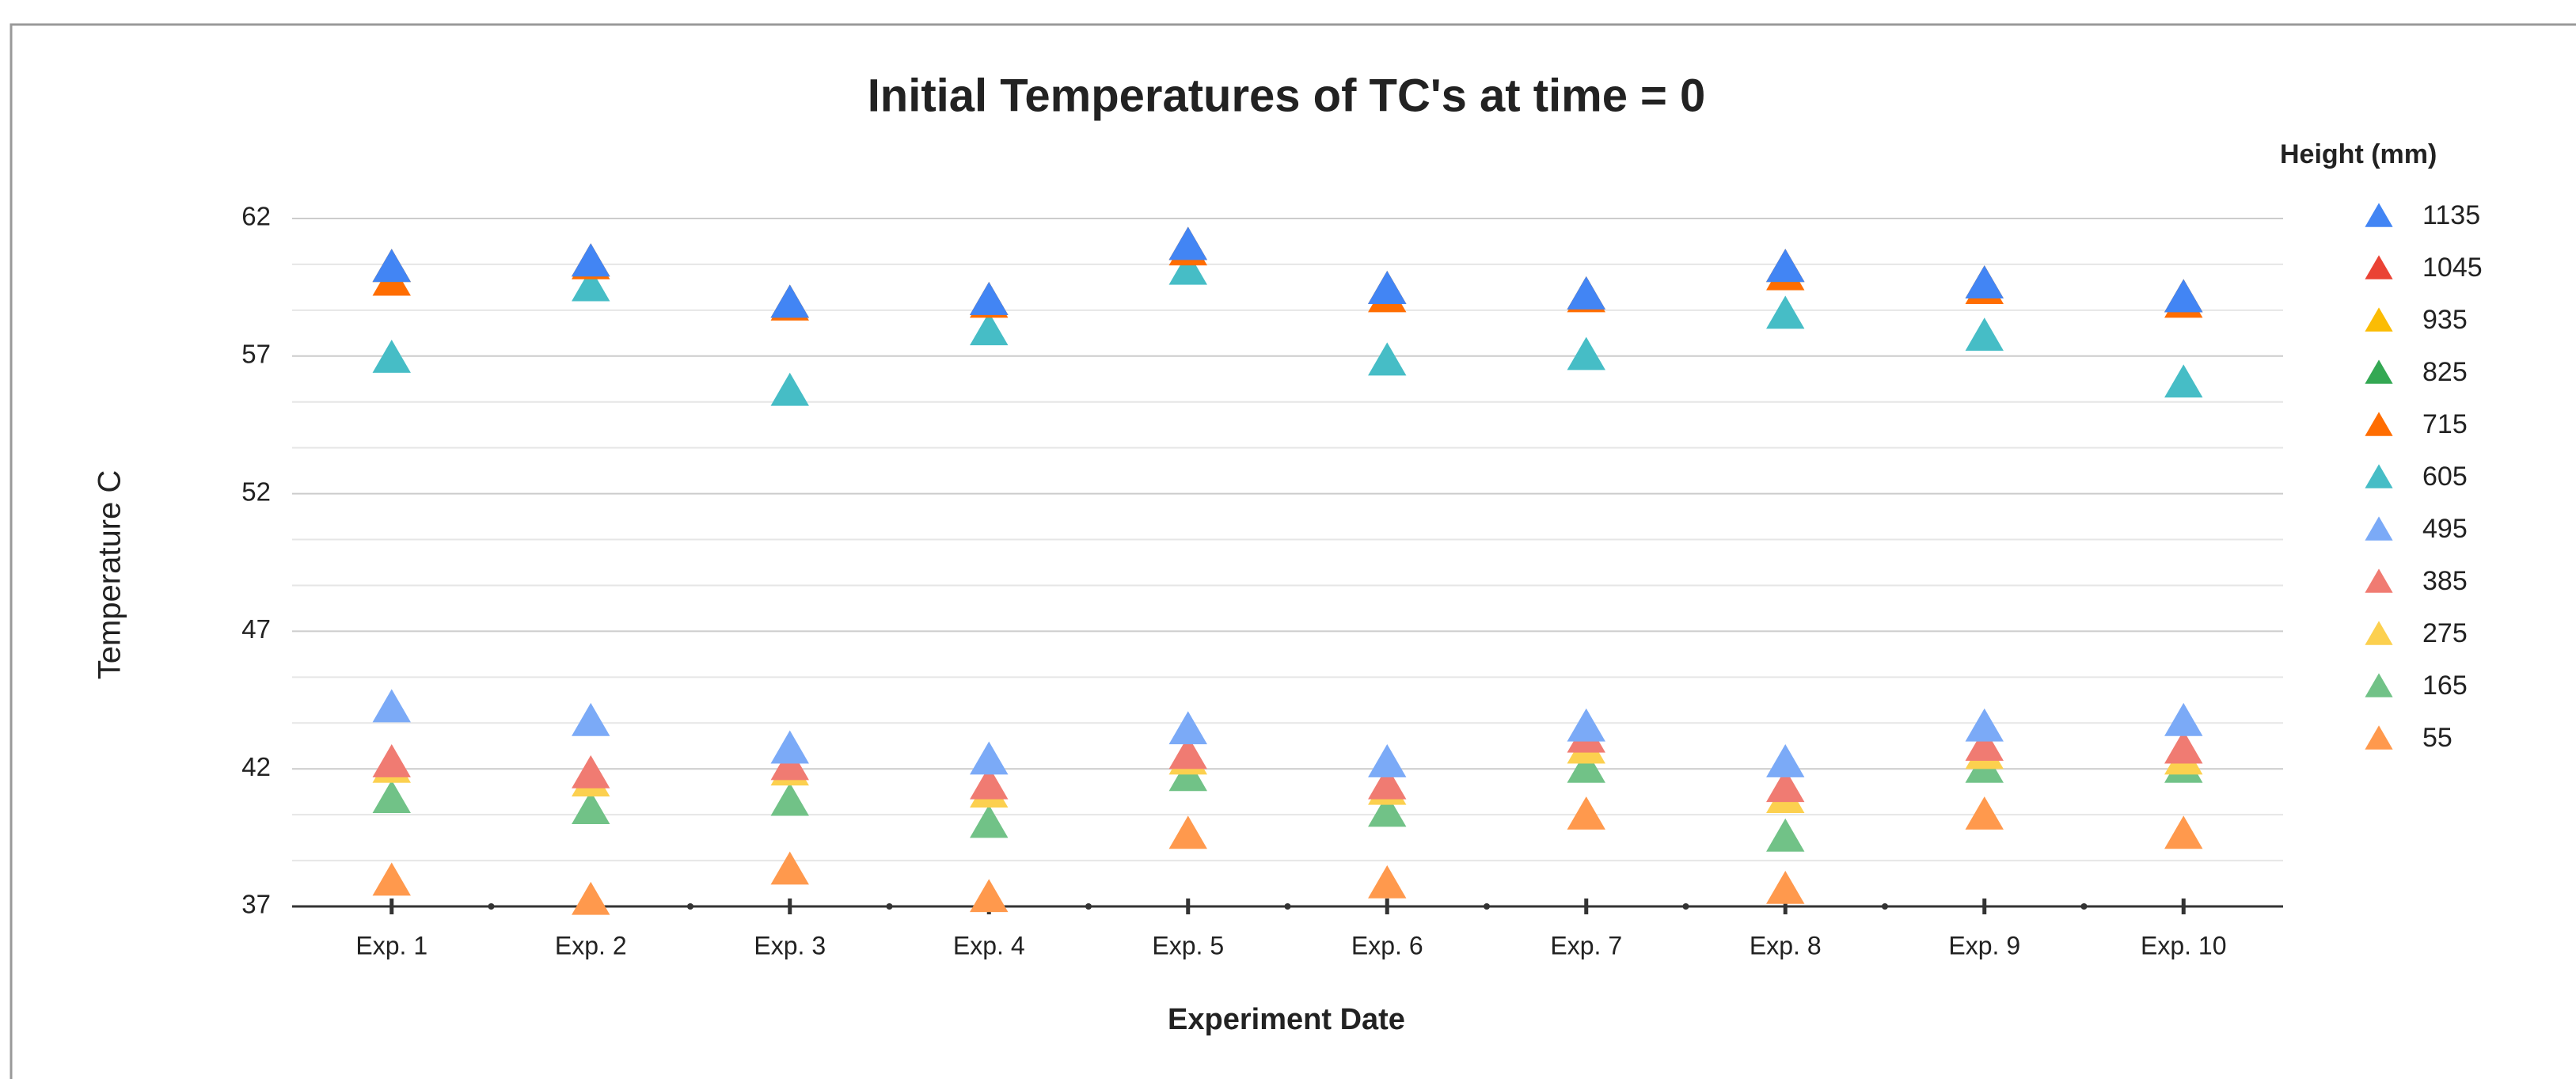 The image size is (2576, 1079). Describe the element at coordinates (1286, 1020) in the screenshot. I see `x-axis-label: Experiment Date` at that location.